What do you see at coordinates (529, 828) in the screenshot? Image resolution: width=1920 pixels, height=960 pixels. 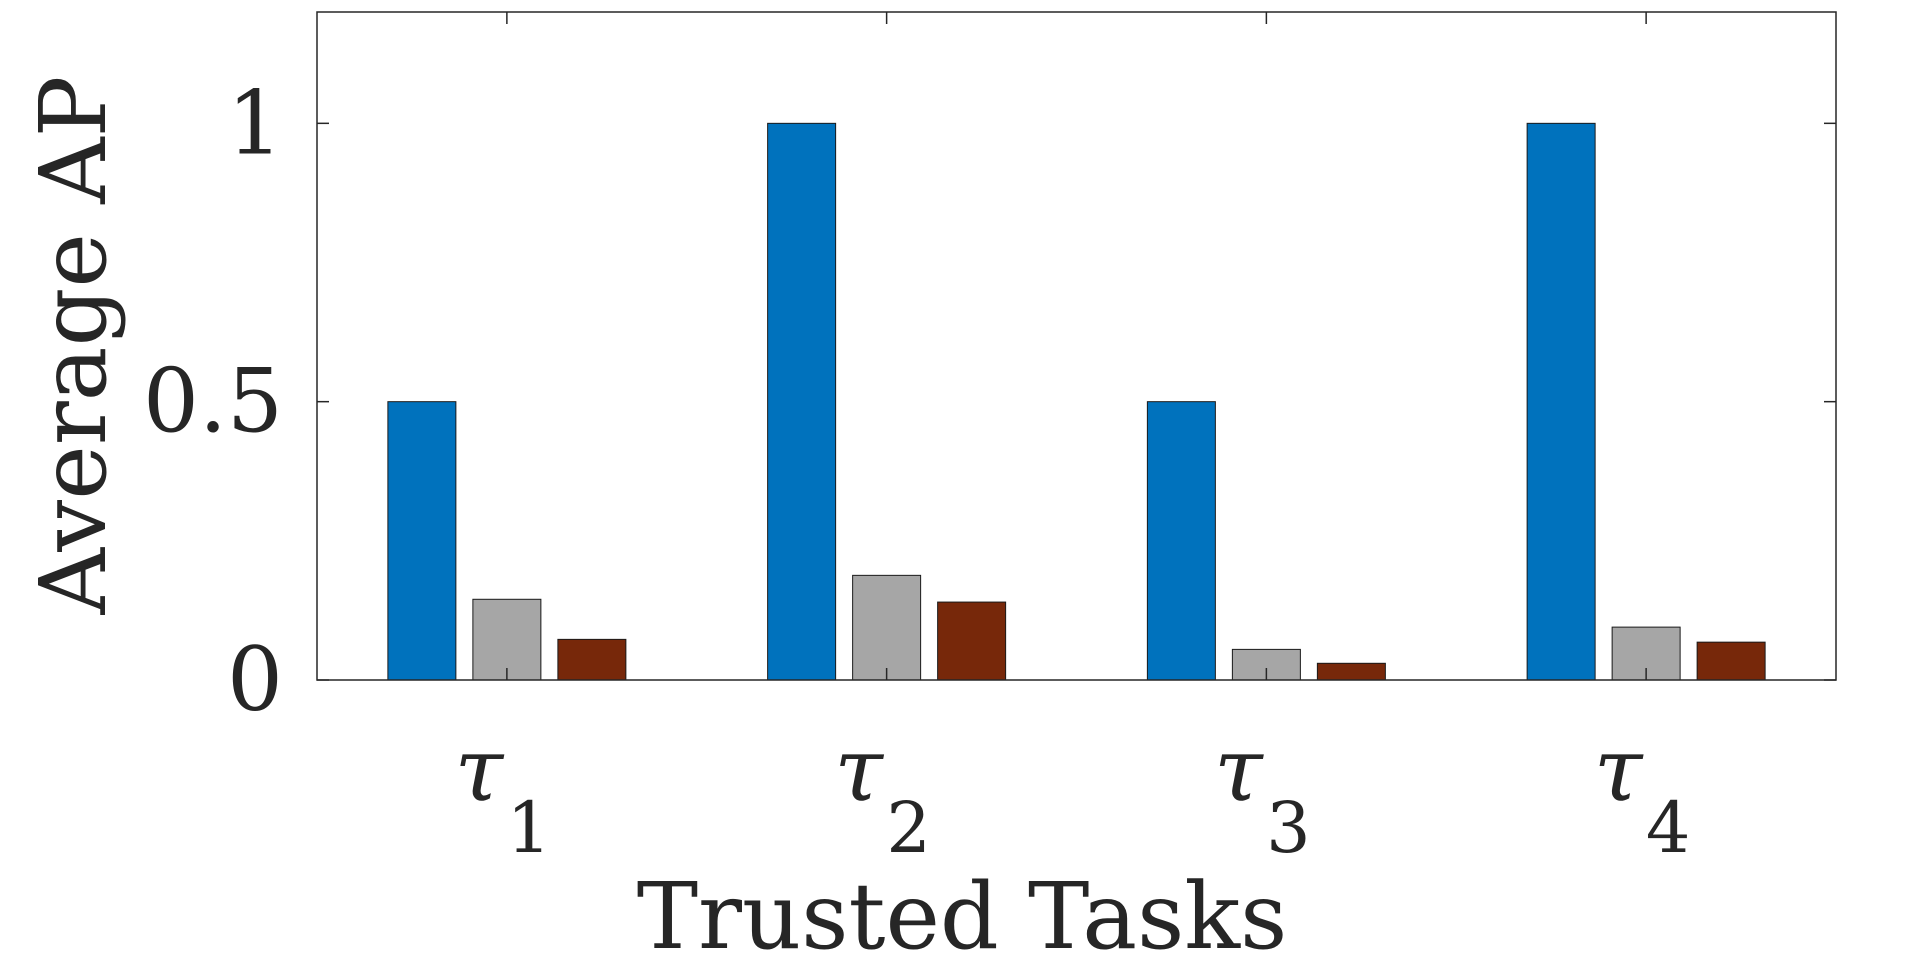 I see `x-tick-label-subscript: 1` at bounding box center [529, 828].